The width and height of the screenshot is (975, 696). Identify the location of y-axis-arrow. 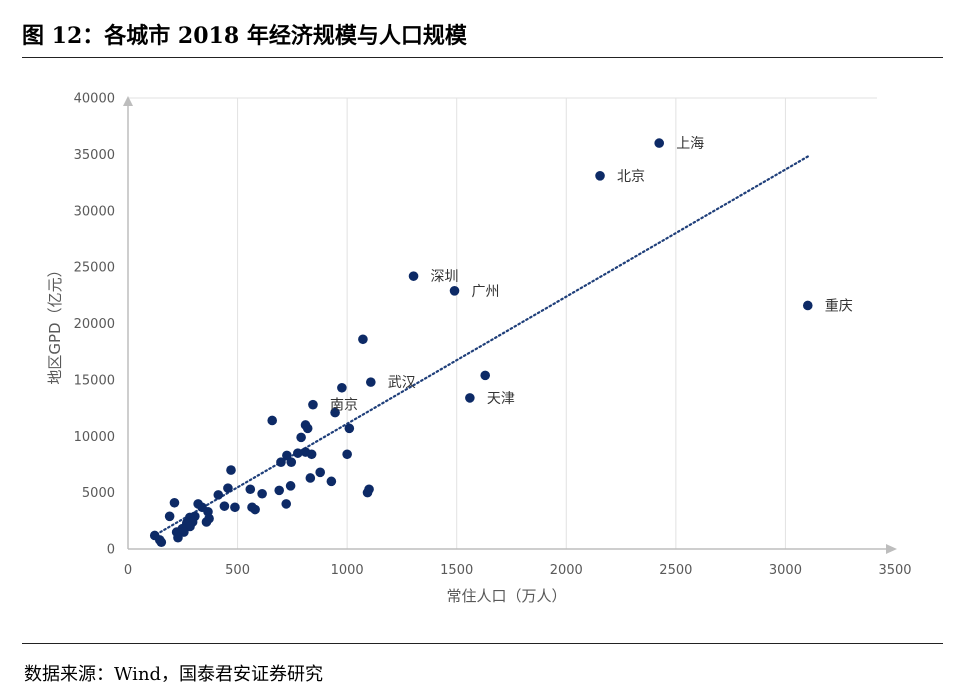
(128, 101).